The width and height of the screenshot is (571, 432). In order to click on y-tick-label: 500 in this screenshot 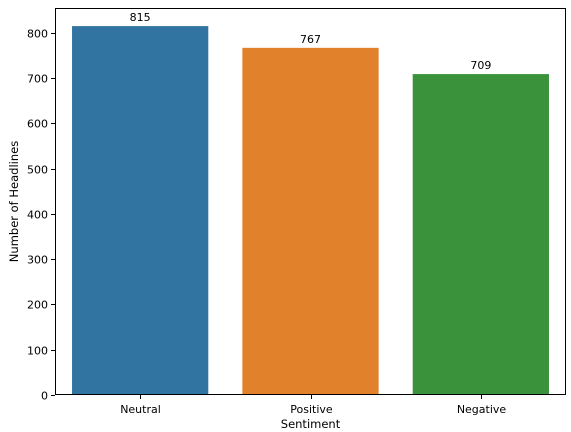, I will do `click(37, 170)`.